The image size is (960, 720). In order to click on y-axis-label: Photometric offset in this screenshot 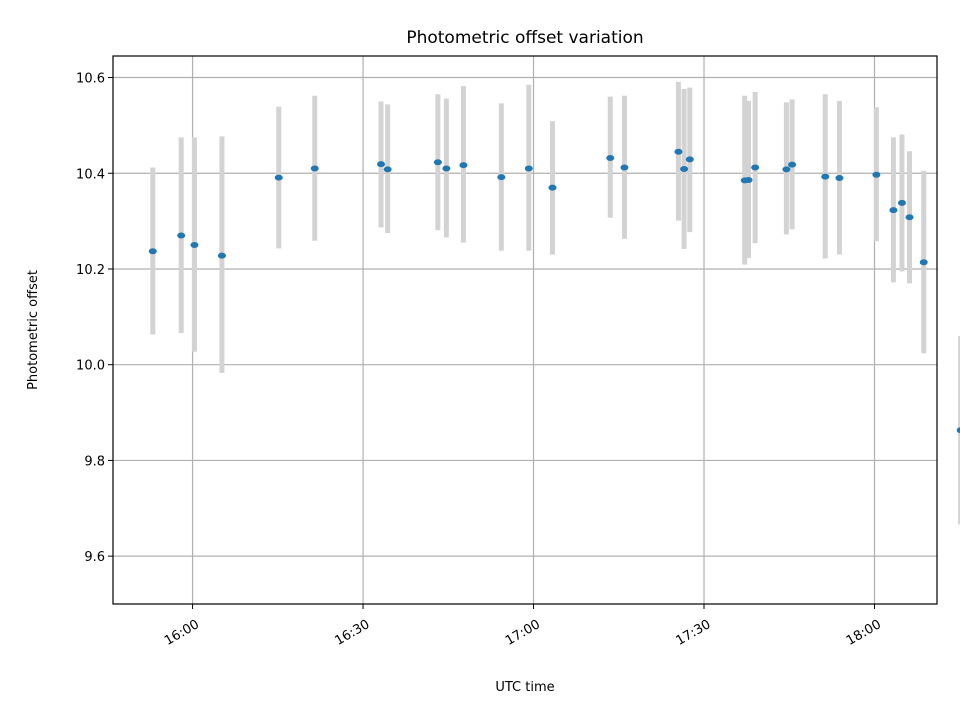, I will do `click(33, 330)`.